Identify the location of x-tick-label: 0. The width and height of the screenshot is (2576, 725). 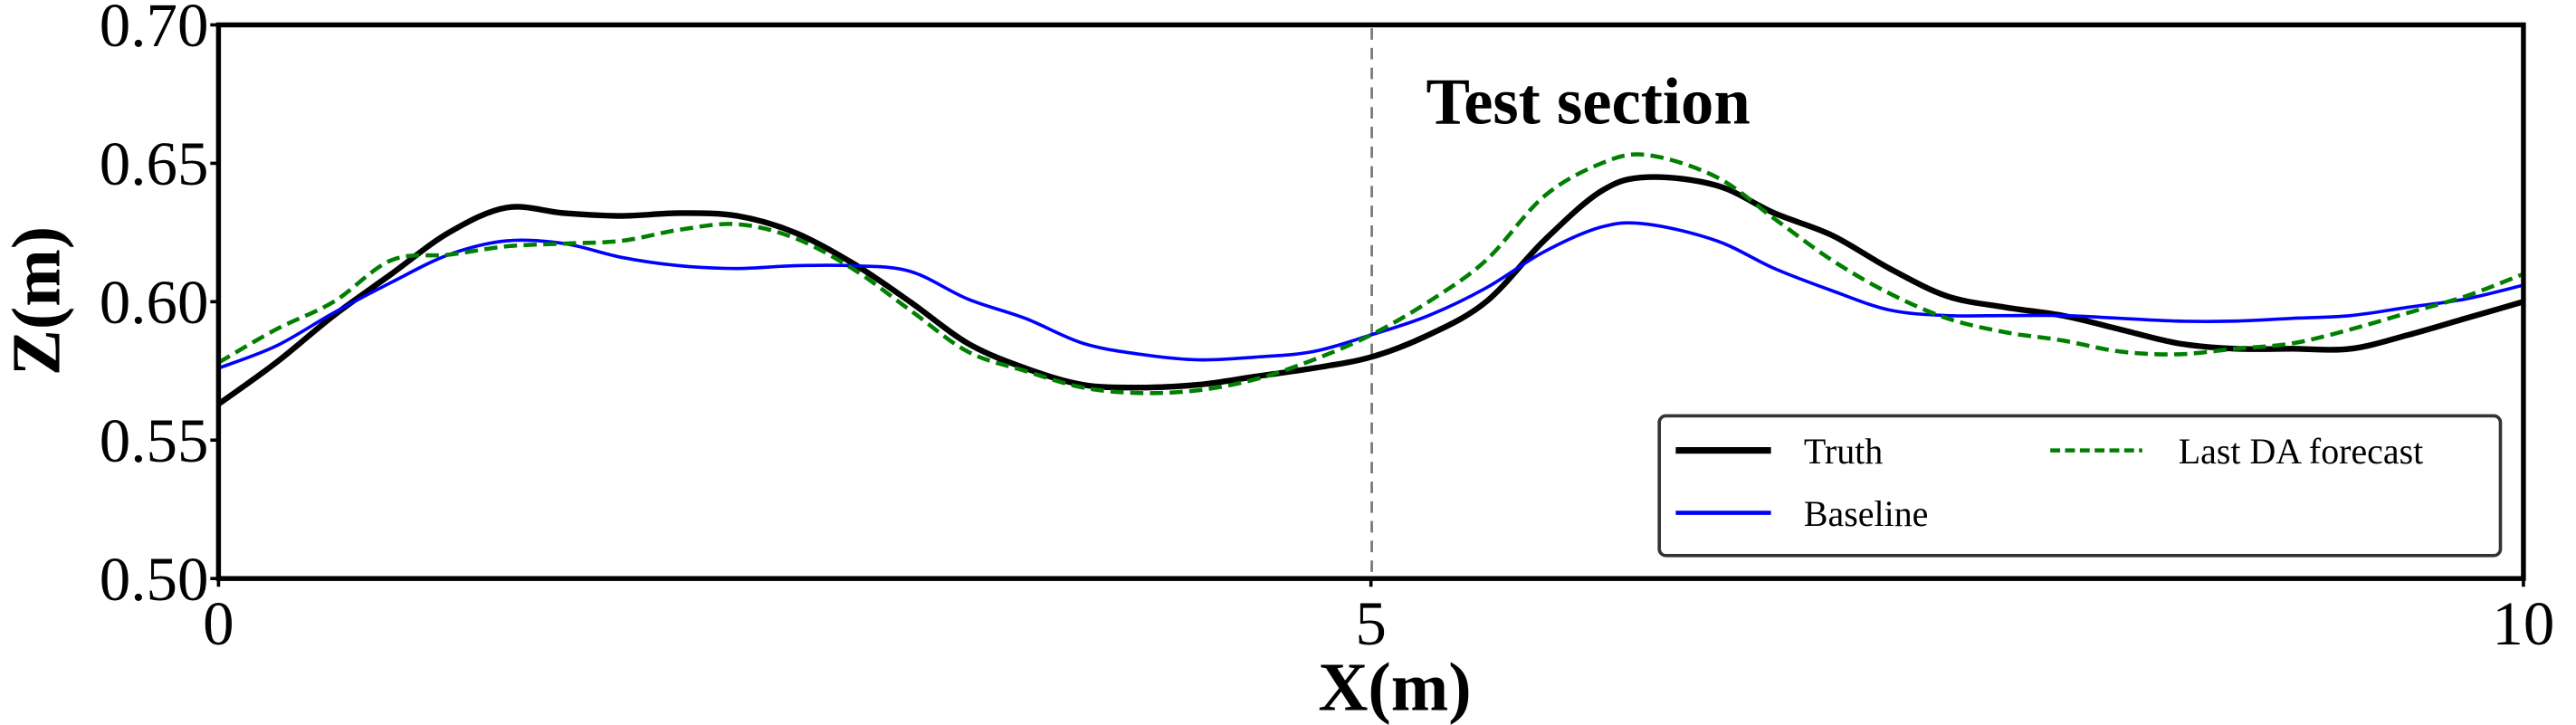
(218, 623).